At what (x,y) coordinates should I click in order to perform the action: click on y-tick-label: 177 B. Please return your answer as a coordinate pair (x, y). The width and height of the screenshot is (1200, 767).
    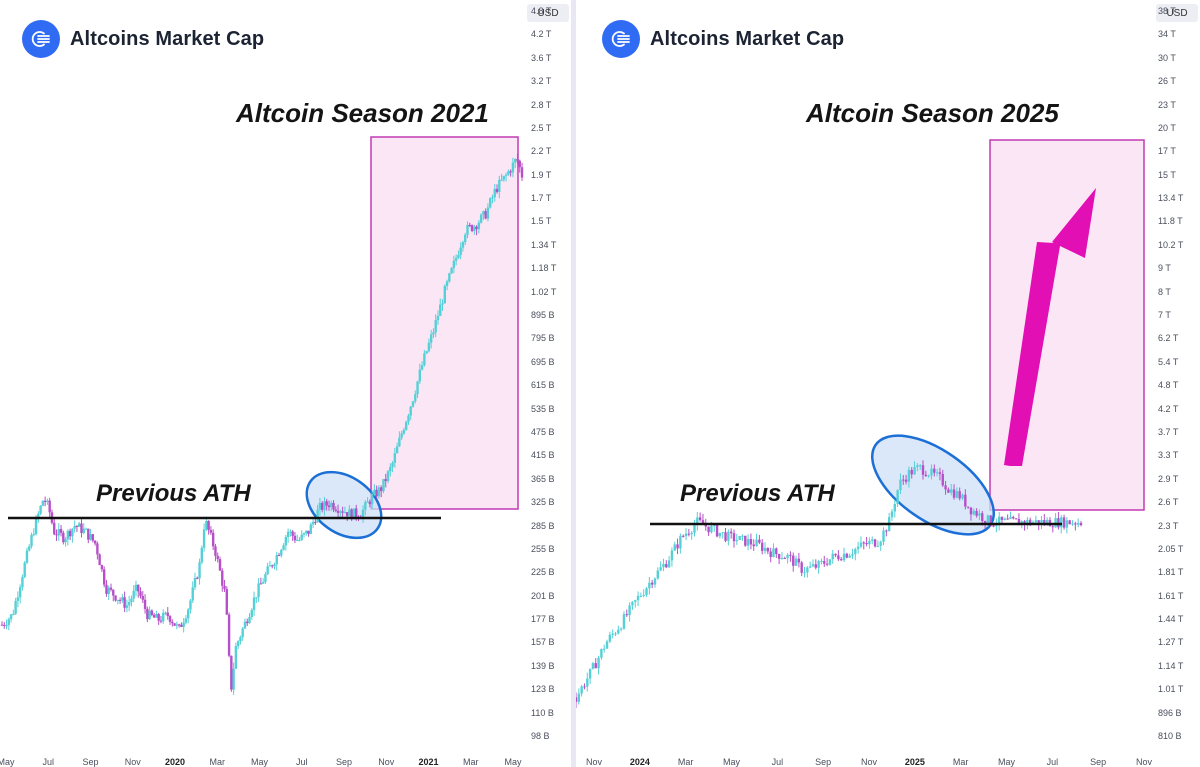
    Looking at the image, I should click on (543, 619).